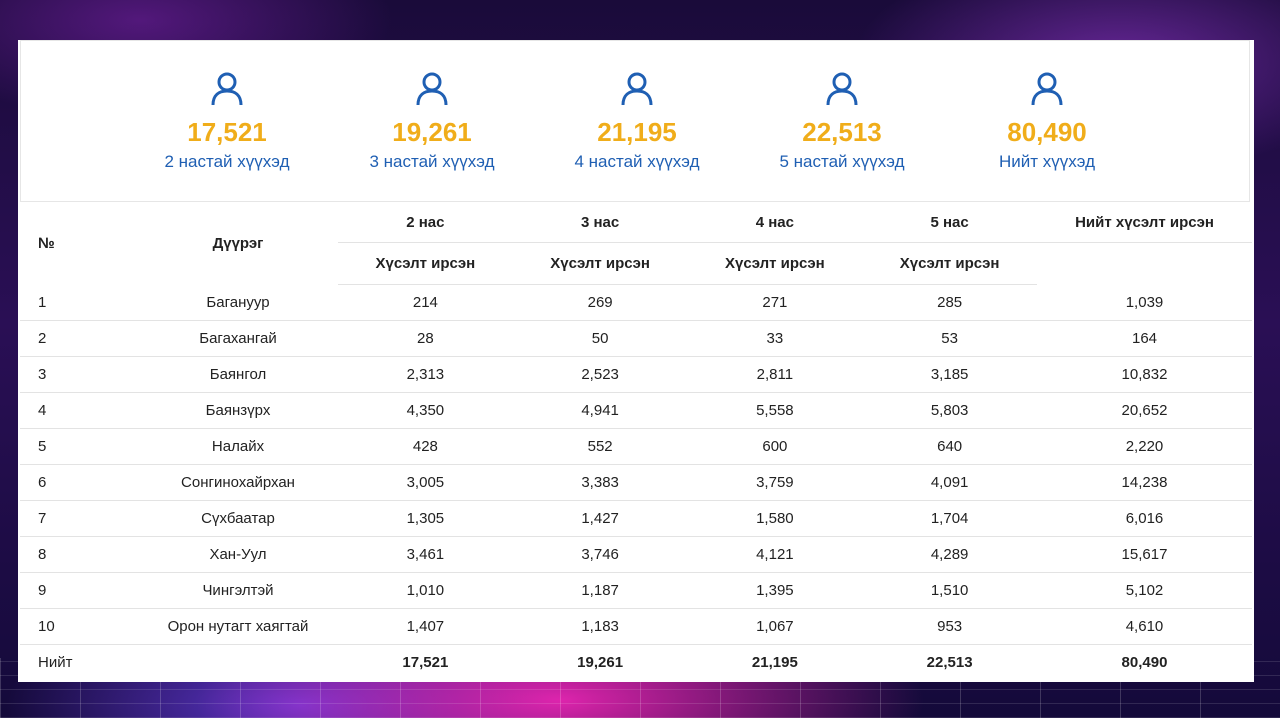 This screenshot has width=1280, height=718. What do you see at coordinates (42, 518) in the screenshot?
I see `cell-number: 7` at bounding box center [42, 518].